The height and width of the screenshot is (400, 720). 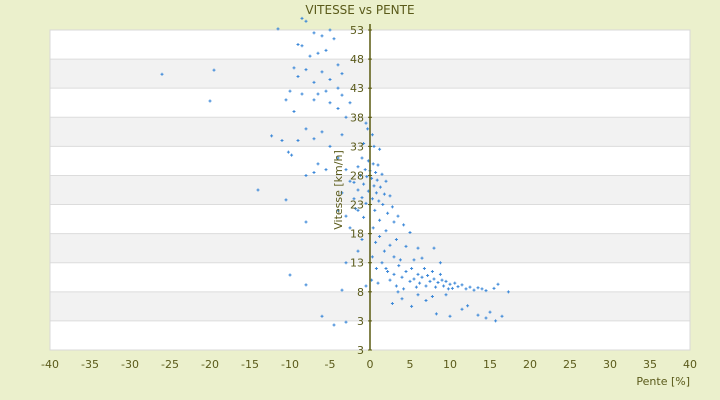 What do you see at coordinates (570, 364) in the screenshot?
I see `x-tick-label: 25` at bounding box center [570, 364].